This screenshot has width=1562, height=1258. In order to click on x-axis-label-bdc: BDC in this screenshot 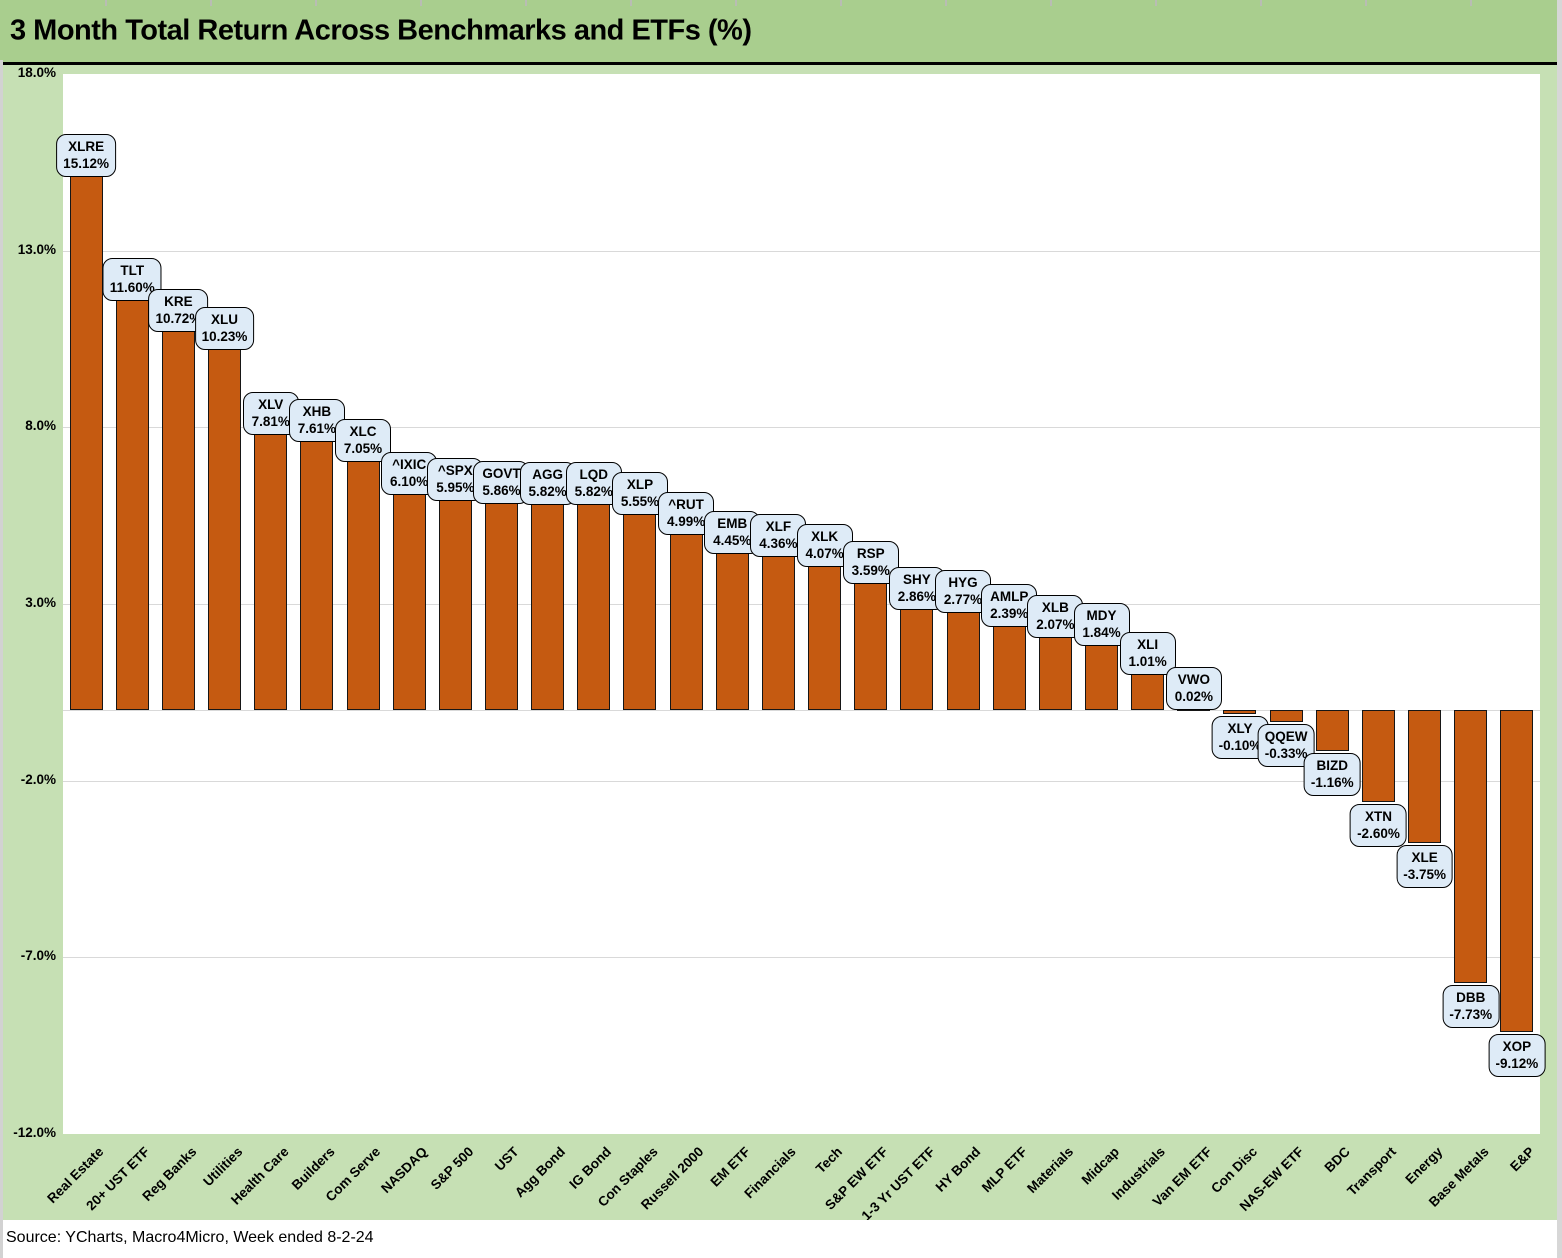, I will do `click(1337, 1160)`.